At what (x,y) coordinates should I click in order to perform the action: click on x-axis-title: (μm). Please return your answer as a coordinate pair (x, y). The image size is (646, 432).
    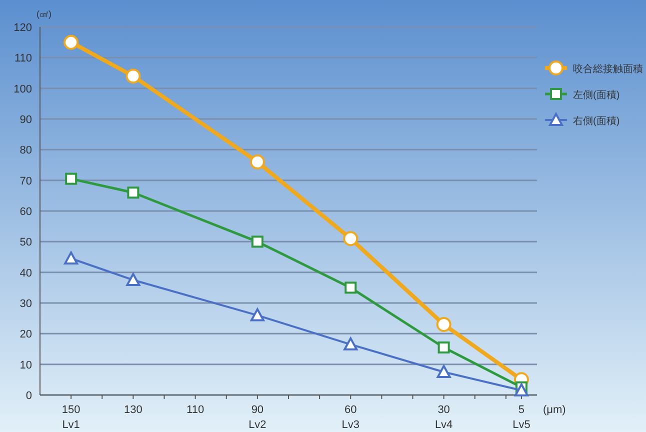
    Looking at the image, I should click on (554, 410).